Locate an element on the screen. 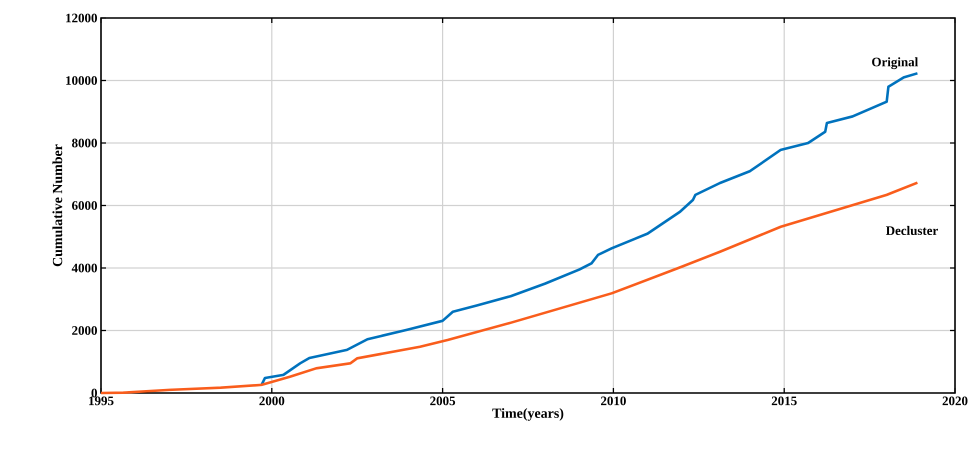 Image resolution: width=971 pixels, height=461 pixels. y-tick-label: 10000 is located at coordinates (81, 80).